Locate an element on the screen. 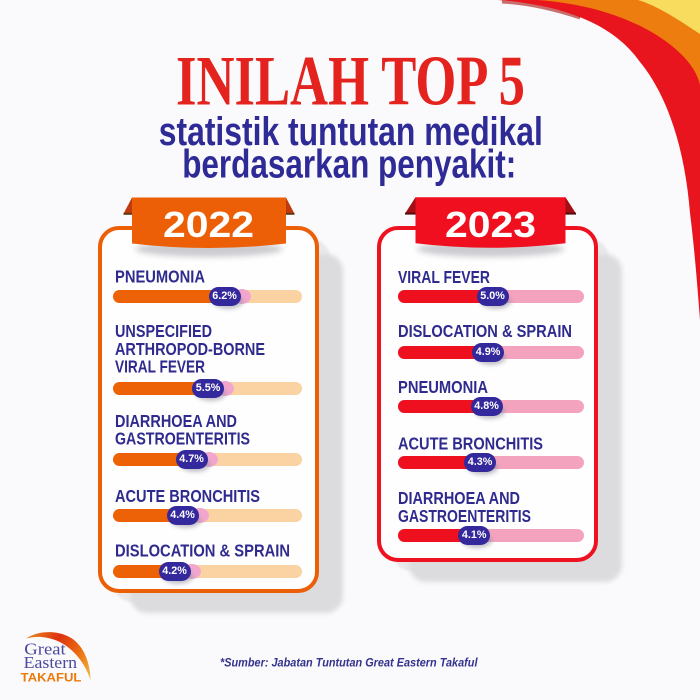  svg-text: statistik tuntutan medikal is located at coordinates (351, 132).